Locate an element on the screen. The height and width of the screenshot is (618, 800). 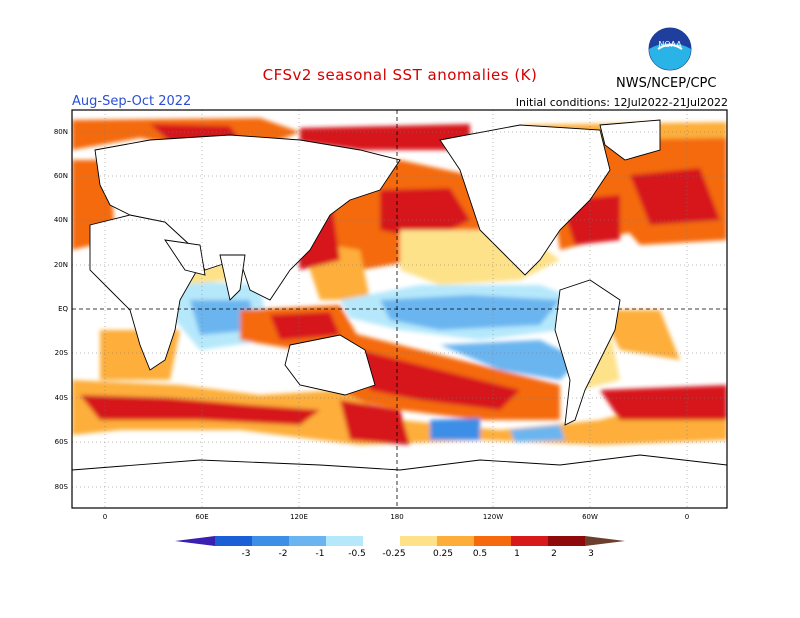
noaa-logo: NOAA is located at coordinates (670, 49).